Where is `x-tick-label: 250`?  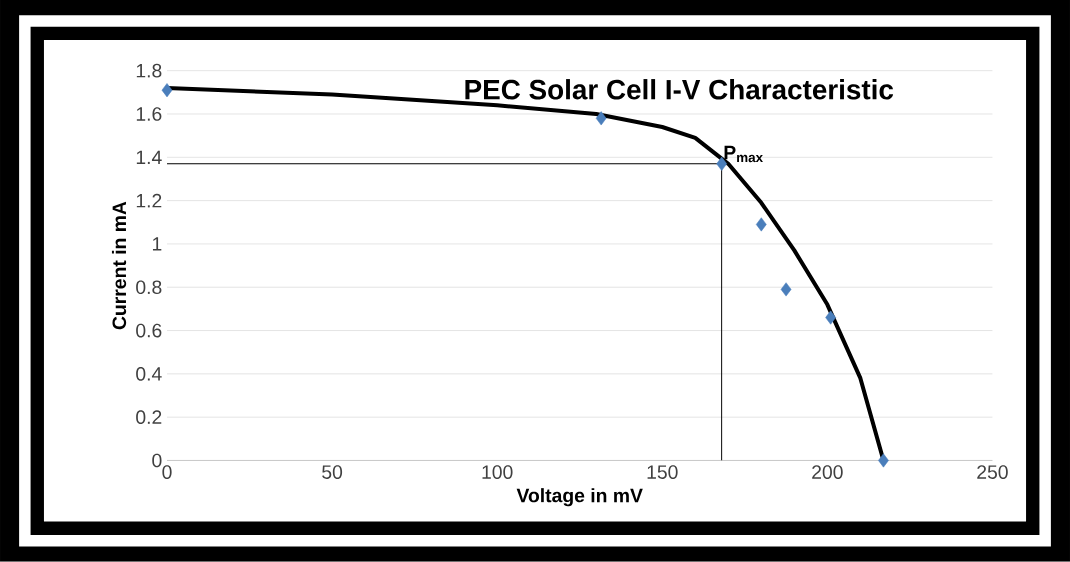
x-tick-label: 250 is located at coordinates (992, 472).